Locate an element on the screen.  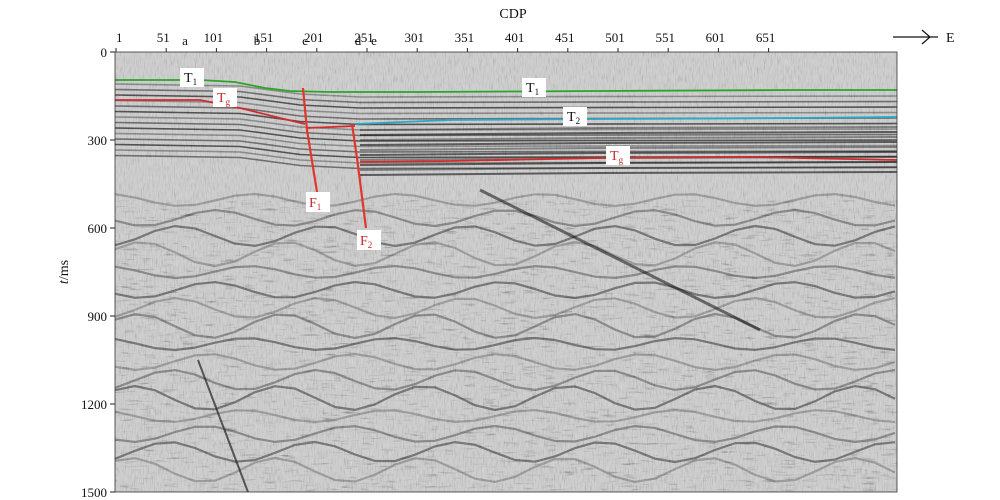
site-marker-c: c is located at coordinates (305, 40).